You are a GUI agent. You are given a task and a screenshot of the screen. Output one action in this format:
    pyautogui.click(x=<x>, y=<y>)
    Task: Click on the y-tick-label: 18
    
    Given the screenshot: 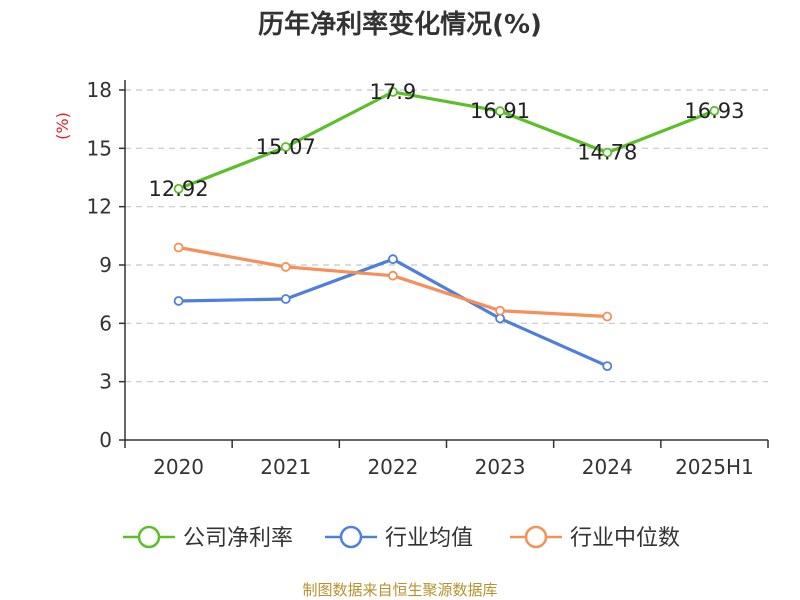 What is the action you would take?
    pyautogui.click(x=99, y=90)
    